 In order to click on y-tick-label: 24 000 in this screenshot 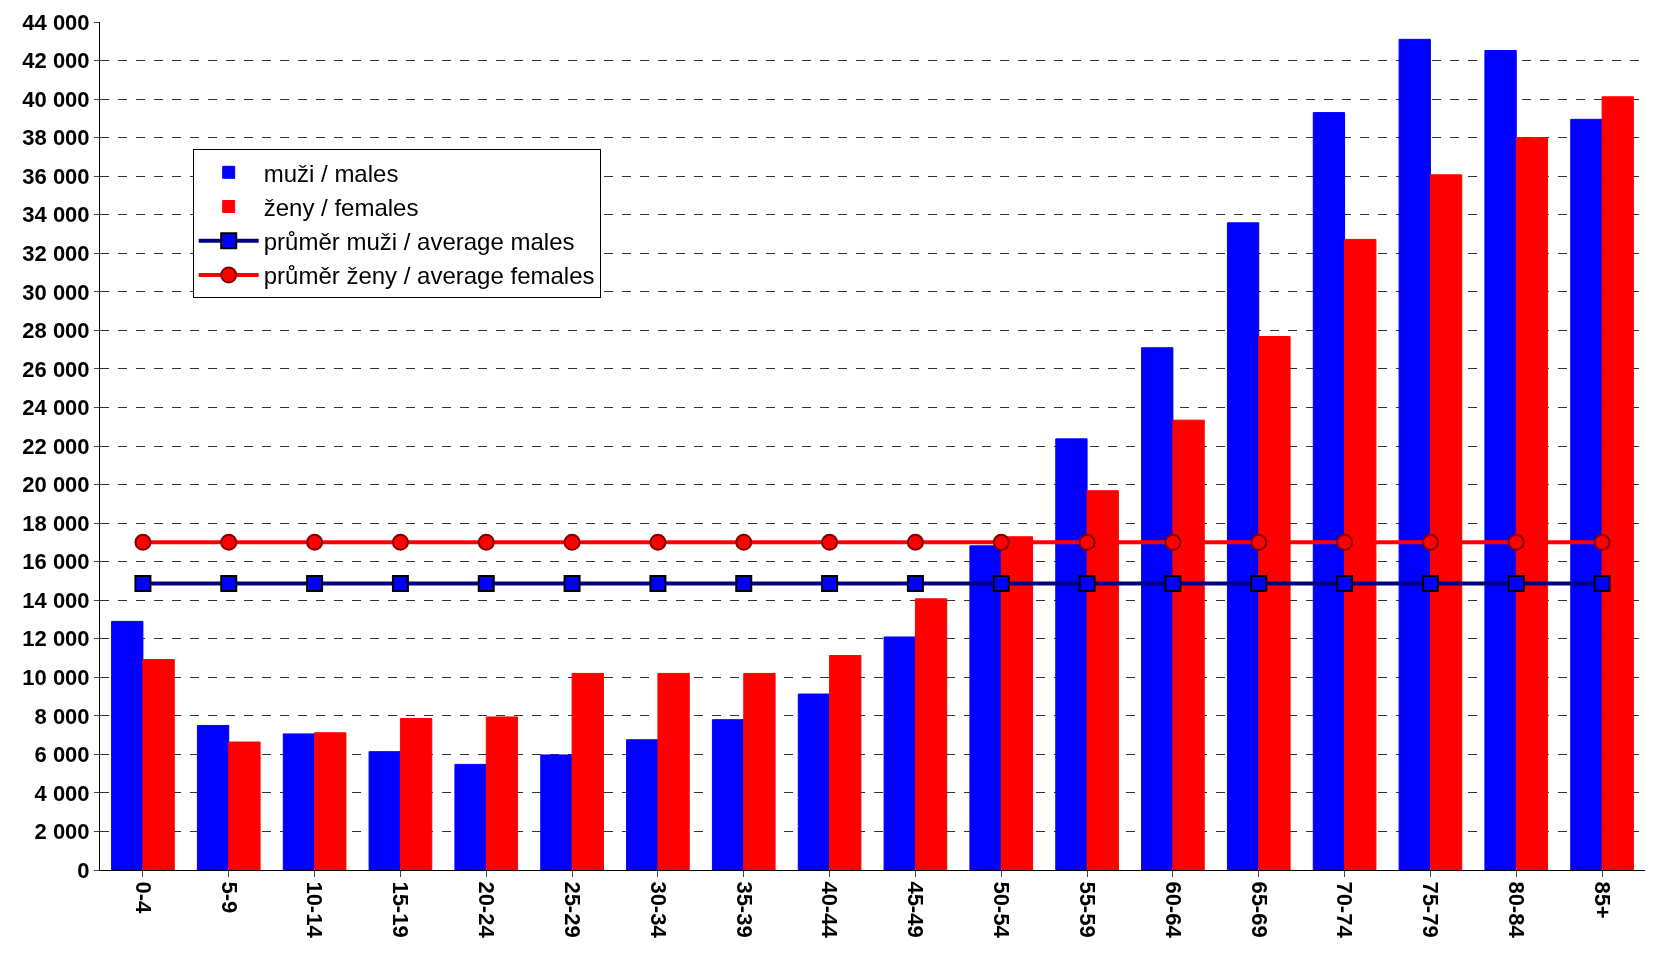, I will do `click(56, 408)`.